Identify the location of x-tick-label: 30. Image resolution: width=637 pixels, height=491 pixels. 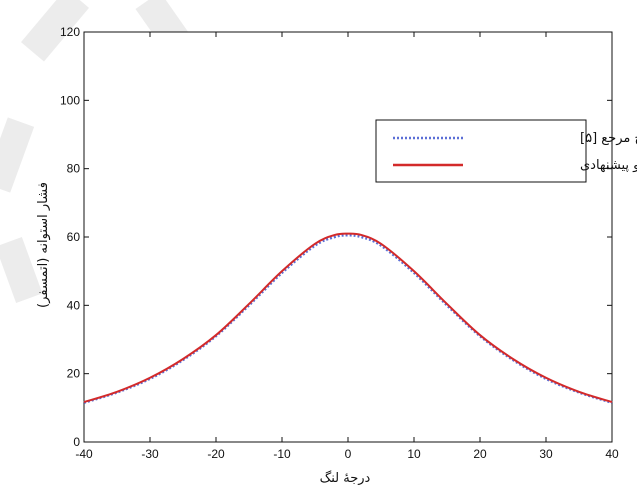
(546, 454).